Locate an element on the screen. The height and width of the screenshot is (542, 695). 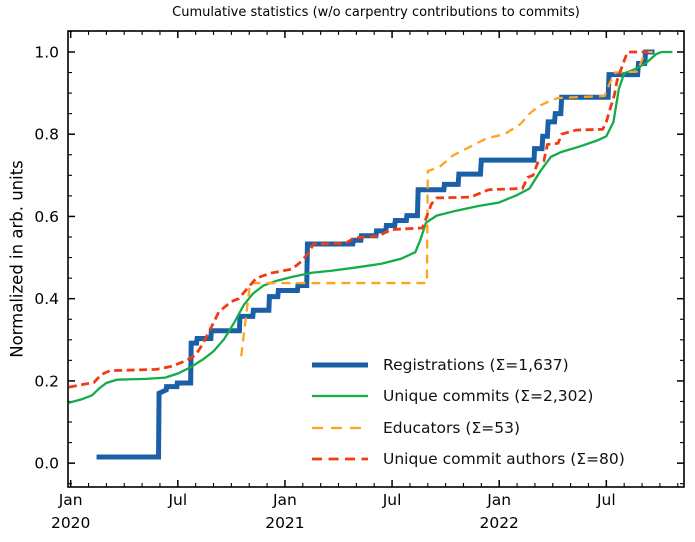
legend-label: Educators (Σ=53) is located at coordinates (452, 427).